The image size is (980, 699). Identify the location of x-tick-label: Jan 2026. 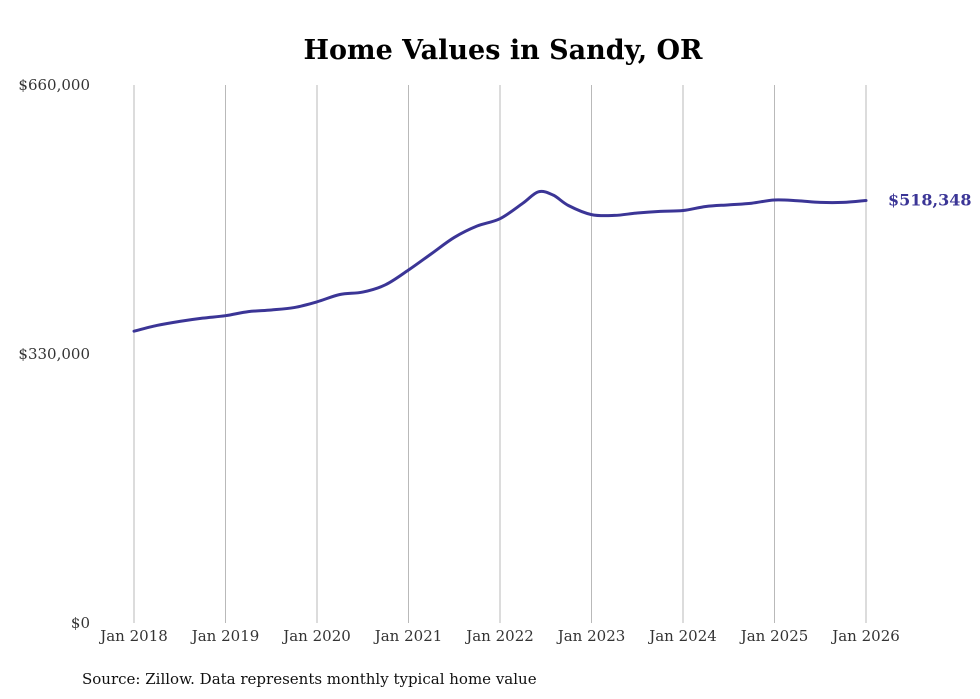
(865, 636).